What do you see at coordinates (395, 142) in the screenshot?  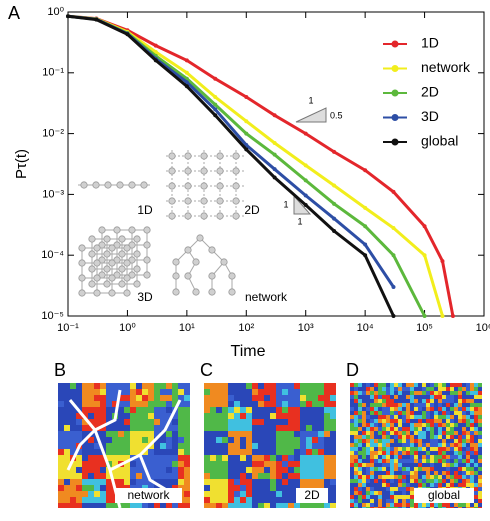 I see `legend-marker` at bounding box center [395, 142].